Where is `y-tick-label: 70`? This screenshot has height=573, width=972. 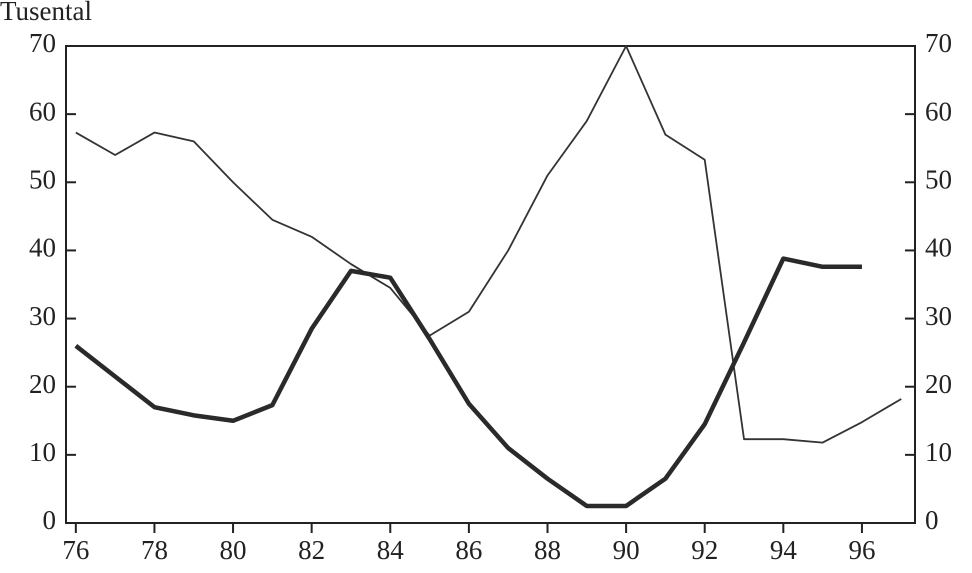 y-tick-label: 70 is located at coordinates (42, 43).